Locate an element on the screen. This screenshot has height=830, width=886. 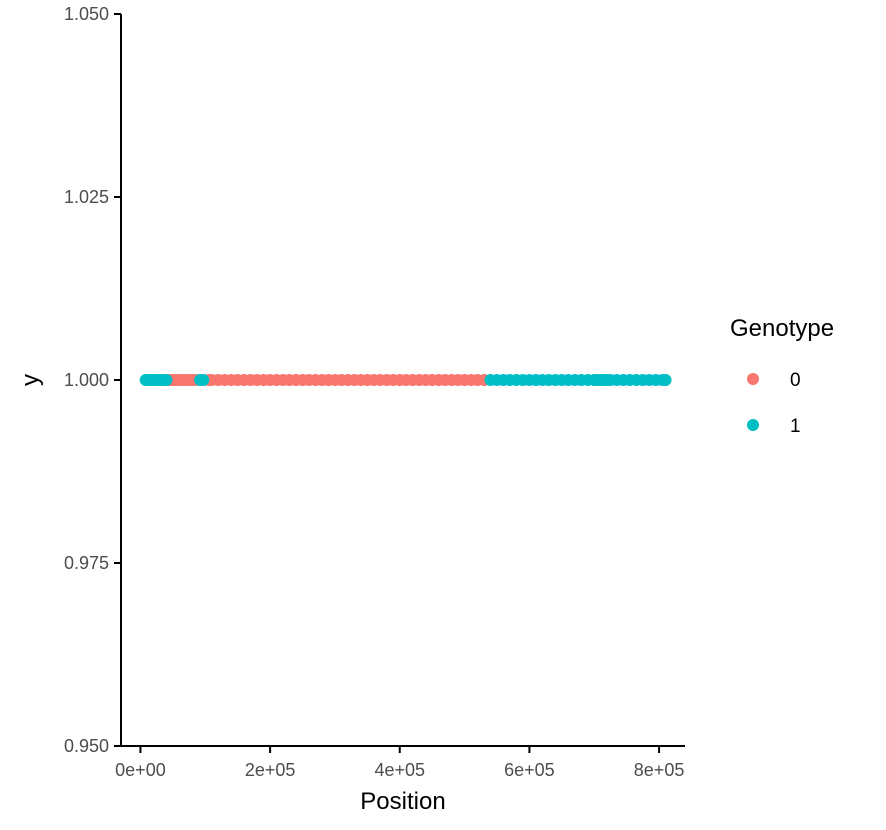
legend-label-0: 0 is located at coordinates (795, 380).